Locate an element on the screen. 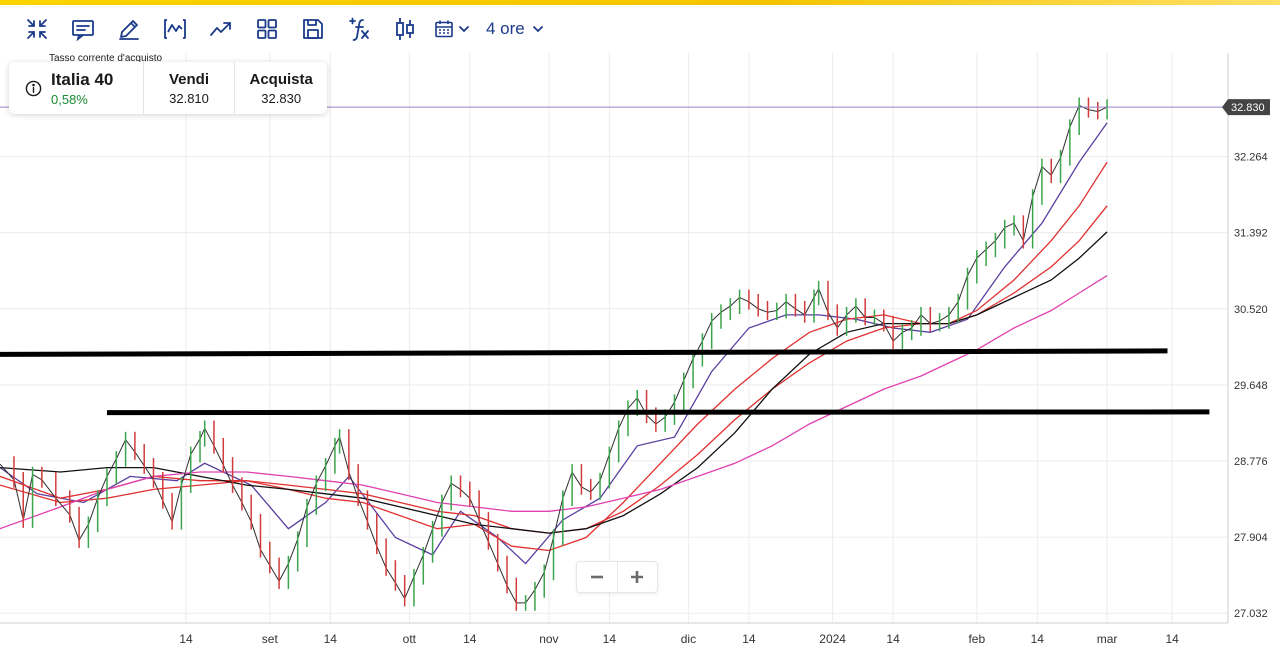 The height and width of the screenshot is (654, 1280). x-tick-label: 2024 is located at coordinates (832, 639).